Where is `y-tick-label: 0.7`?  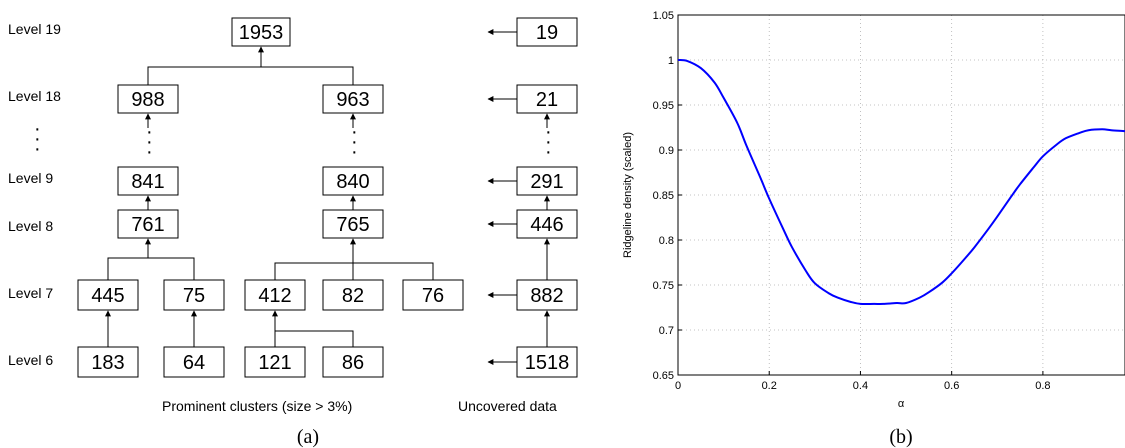
y-tick-label: 0.7 is located at coordinates (666, 331).